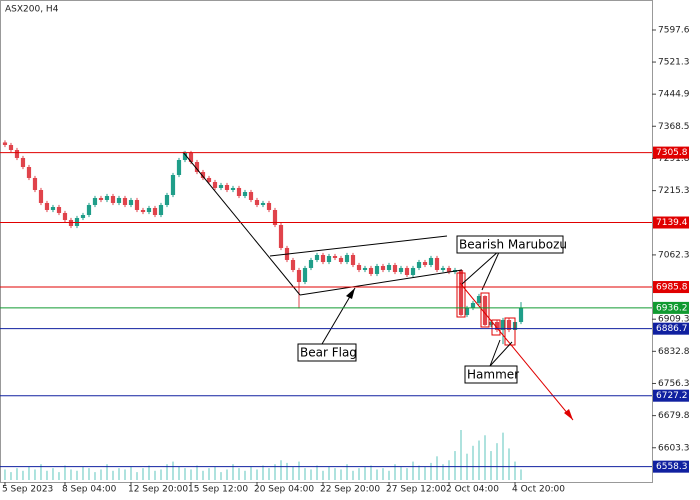  Describe the element at coordinates (284, 490) in the screenshot. I see `x-tick-label: 20 Sep 04:00` at that location.